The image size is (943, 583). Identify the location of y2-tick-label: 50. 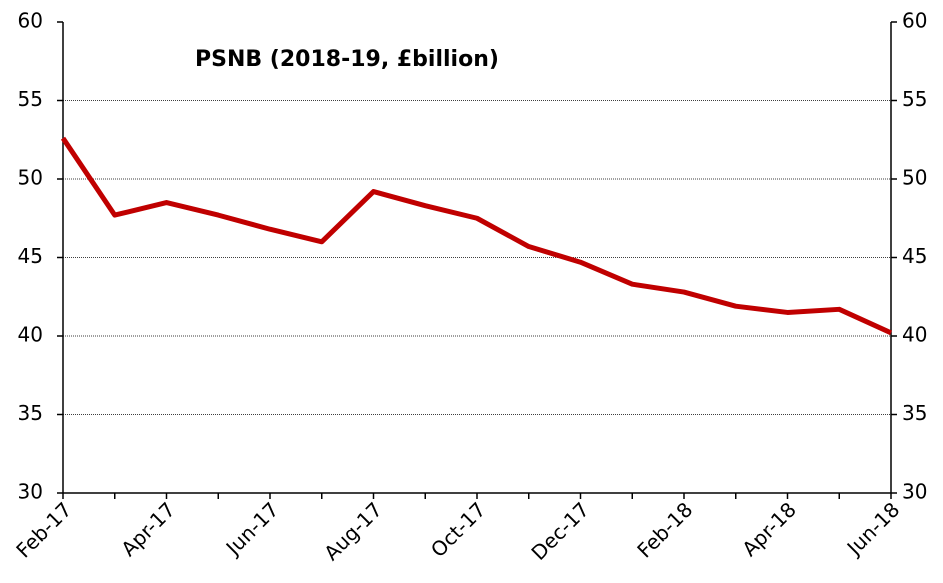
(914, 178).